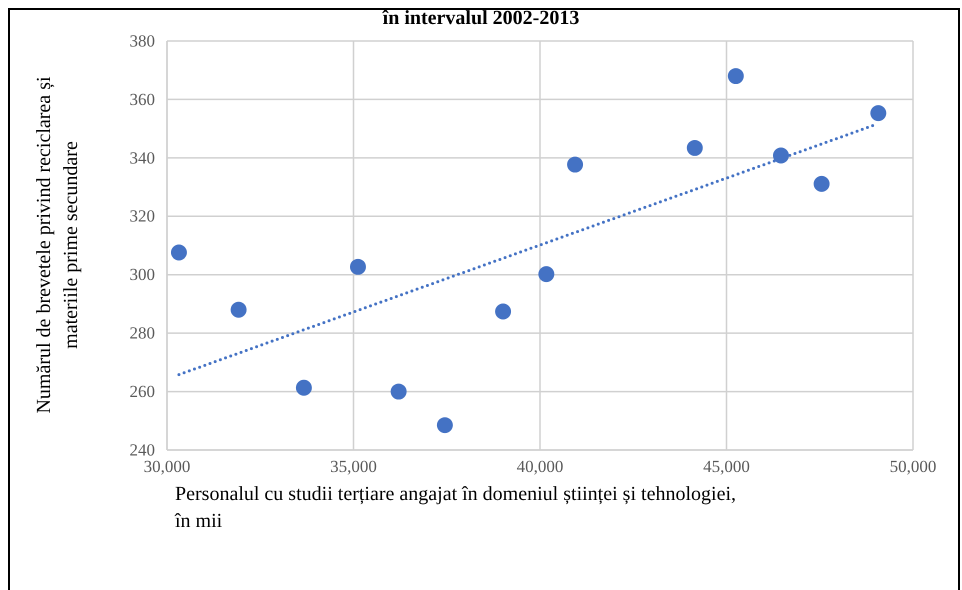  What do you see at coordinates (913, 466) in the screenshot?
I see `x-tick-label: 50,000` at bounding box center [913, 466].